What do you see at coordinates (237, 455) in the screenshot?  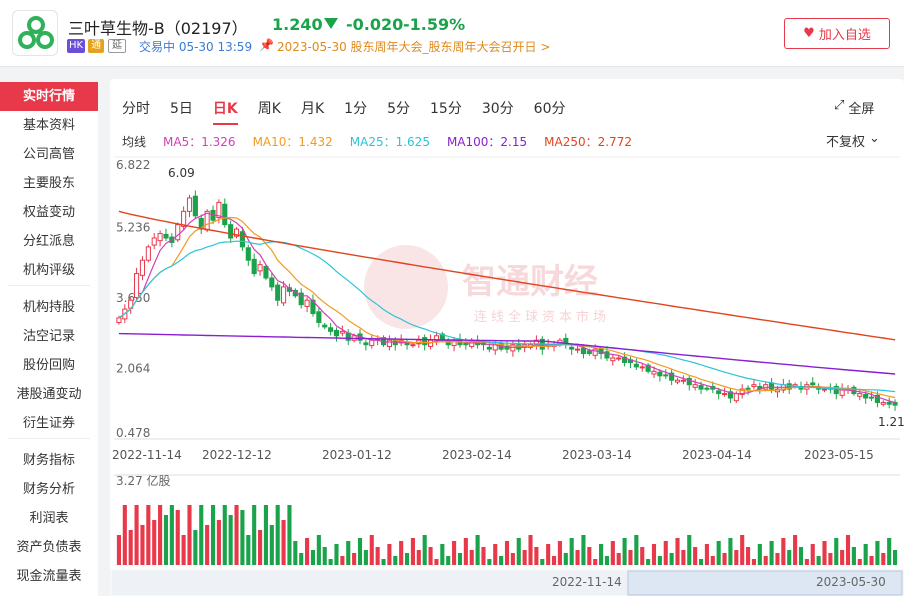 I see `x-tick-label: 2022-12-12` at bounding box center [237, 455].